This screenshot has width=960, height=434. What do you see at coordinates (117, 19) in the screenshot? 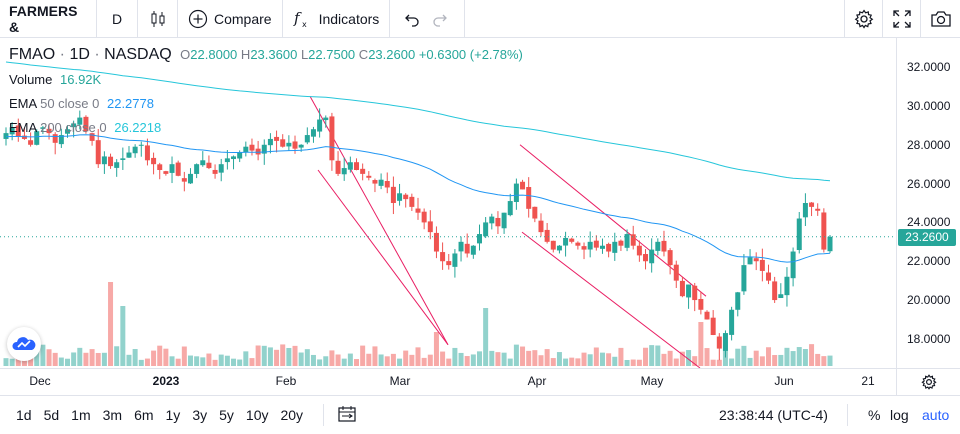
I see `interval-selector: D` at bounding box center [117, 19].